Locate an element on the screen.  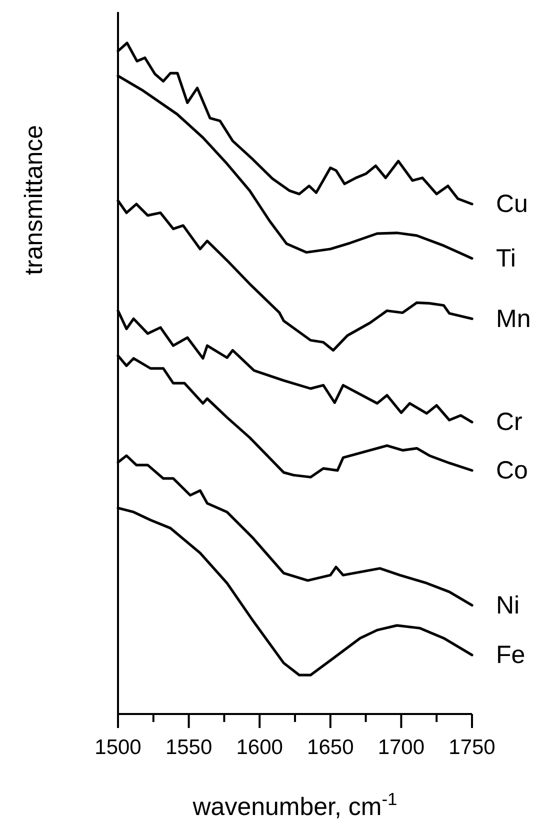
series-label: Cu is located at coordinates (512, 204).